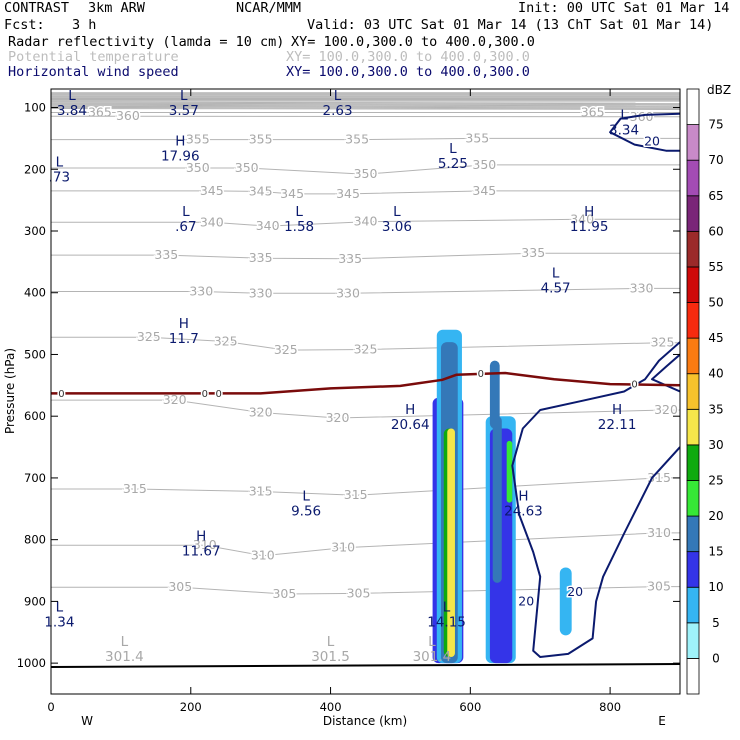 The height and width of the screenshot is (740, 740). I want to click on model-name: CONTRAST, so click(37, 8).